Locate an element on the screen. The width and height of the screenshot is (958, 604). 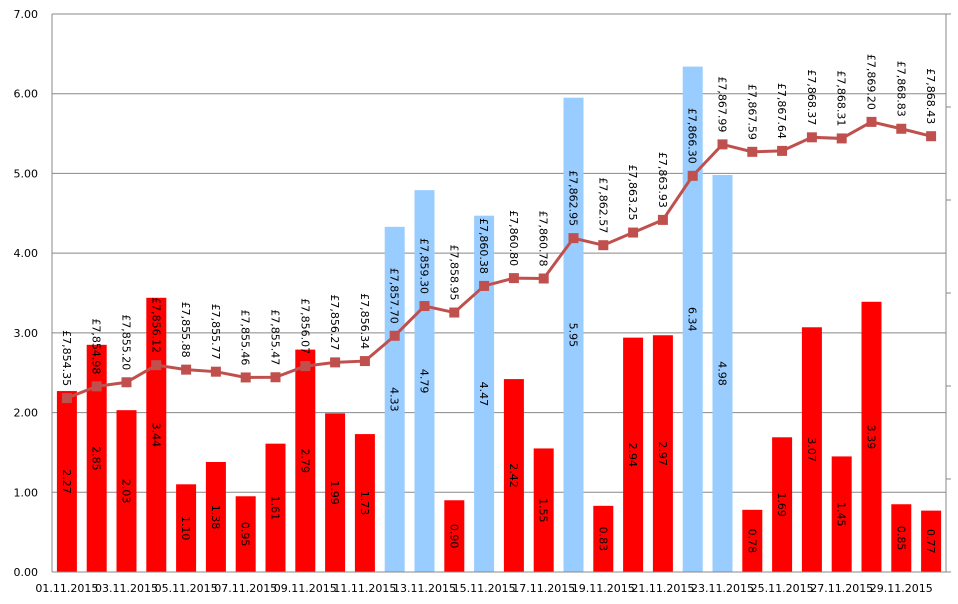
bar-label: 4.47 is located at coordinates (483, 394).